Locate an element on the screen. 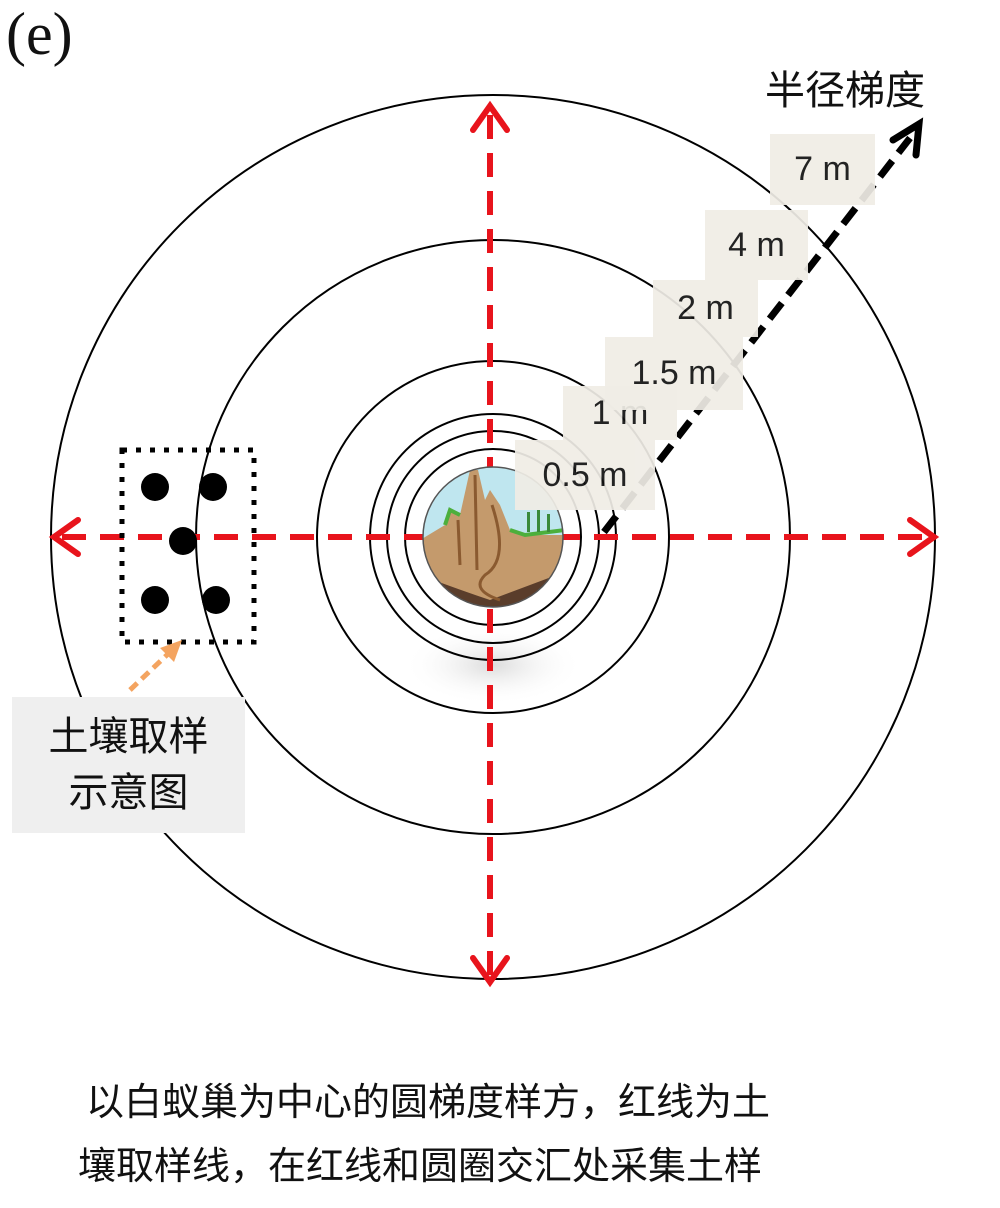 The image size is (1000, 1208). arrowhead-left-icon is located at coordinates (64, 537).